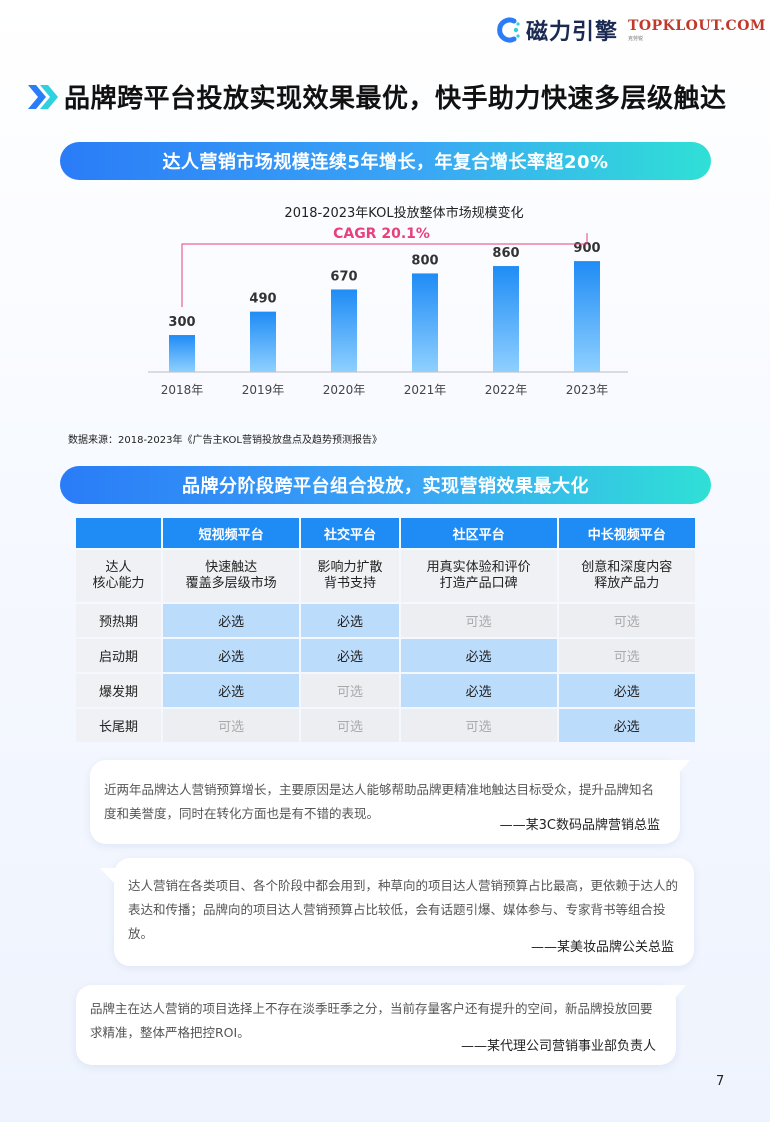 Image resolution: width=770 pixels, height=1122 pixels. Describe the element at coordinates (627, 567) in the screenshot. I see `ability-cell-line: 创意和深度内容` at that location.